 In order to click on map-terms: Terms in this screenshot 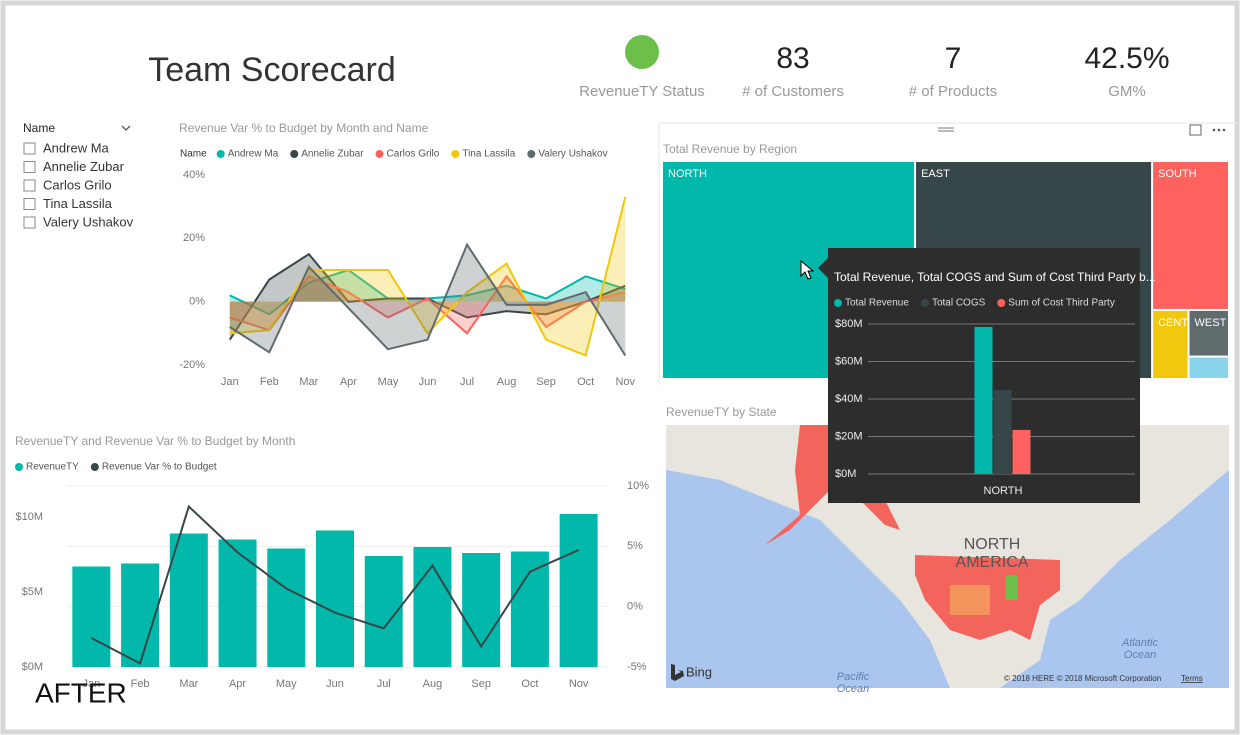, I will do `click(1192, 678)`.